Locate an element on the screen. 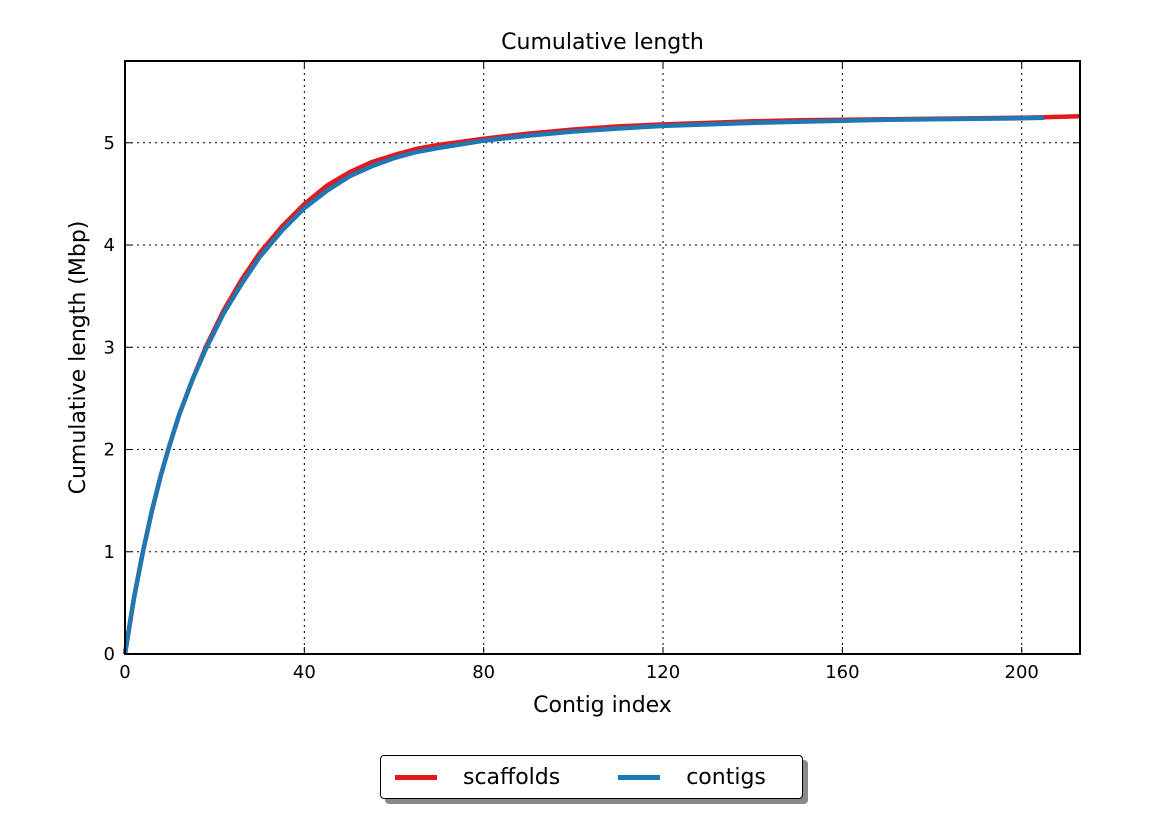 The image size is (1160, 840). x-tick-label: 40 is located at coordinates (304, 672).